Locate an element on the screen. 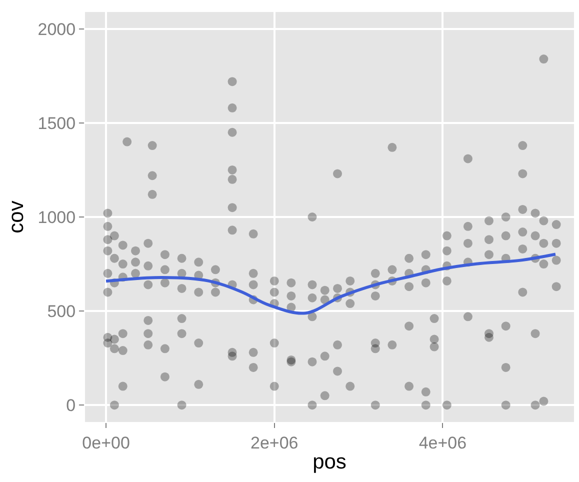 This screenshot has height=482, width=579. x-tick-label: 0e+00 is located at coordinates (106, 442).